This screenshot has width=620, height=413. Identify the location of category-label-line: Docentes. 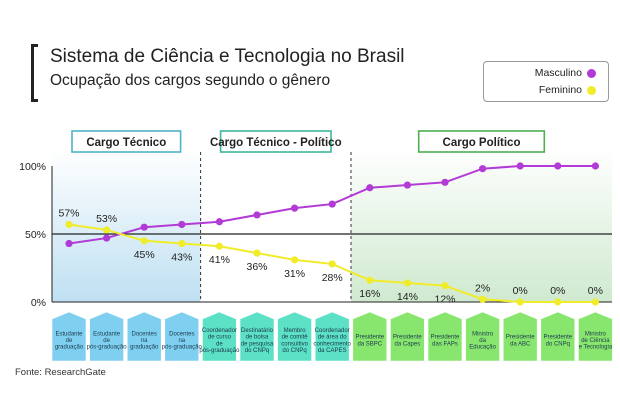
(144, 334).